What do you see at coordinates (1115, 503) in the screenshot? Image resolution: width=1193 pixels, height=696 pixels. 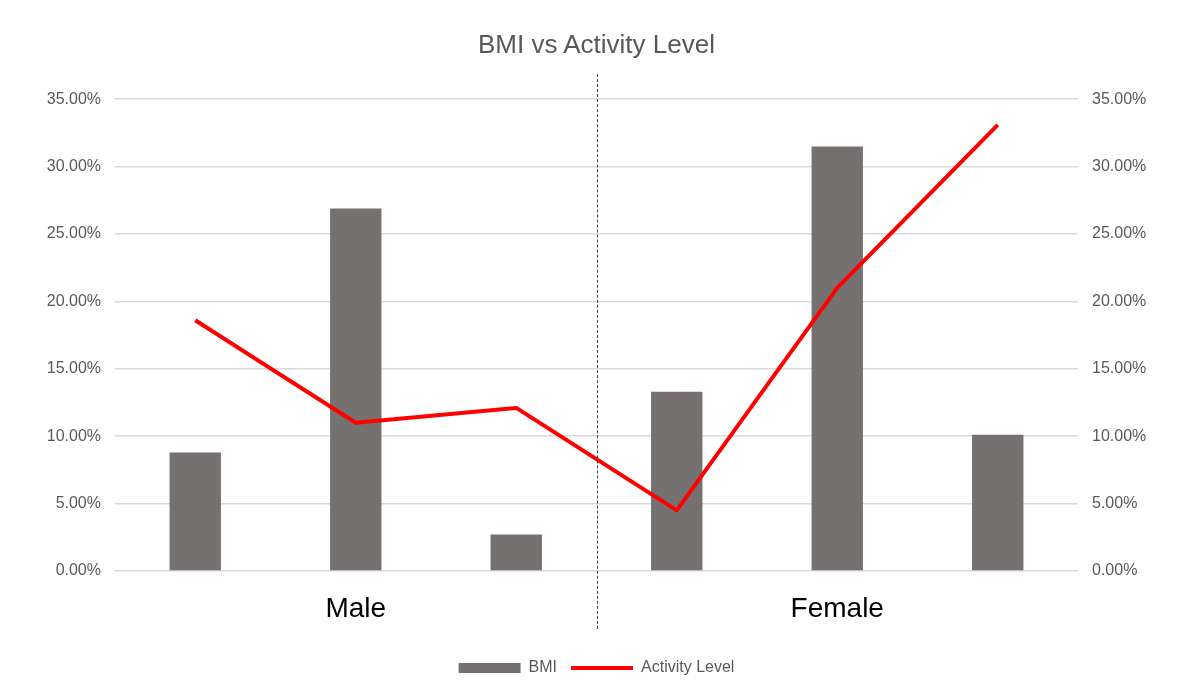 I see `y2-tick-label: 5.00%` at bounding box center [1115, 503].